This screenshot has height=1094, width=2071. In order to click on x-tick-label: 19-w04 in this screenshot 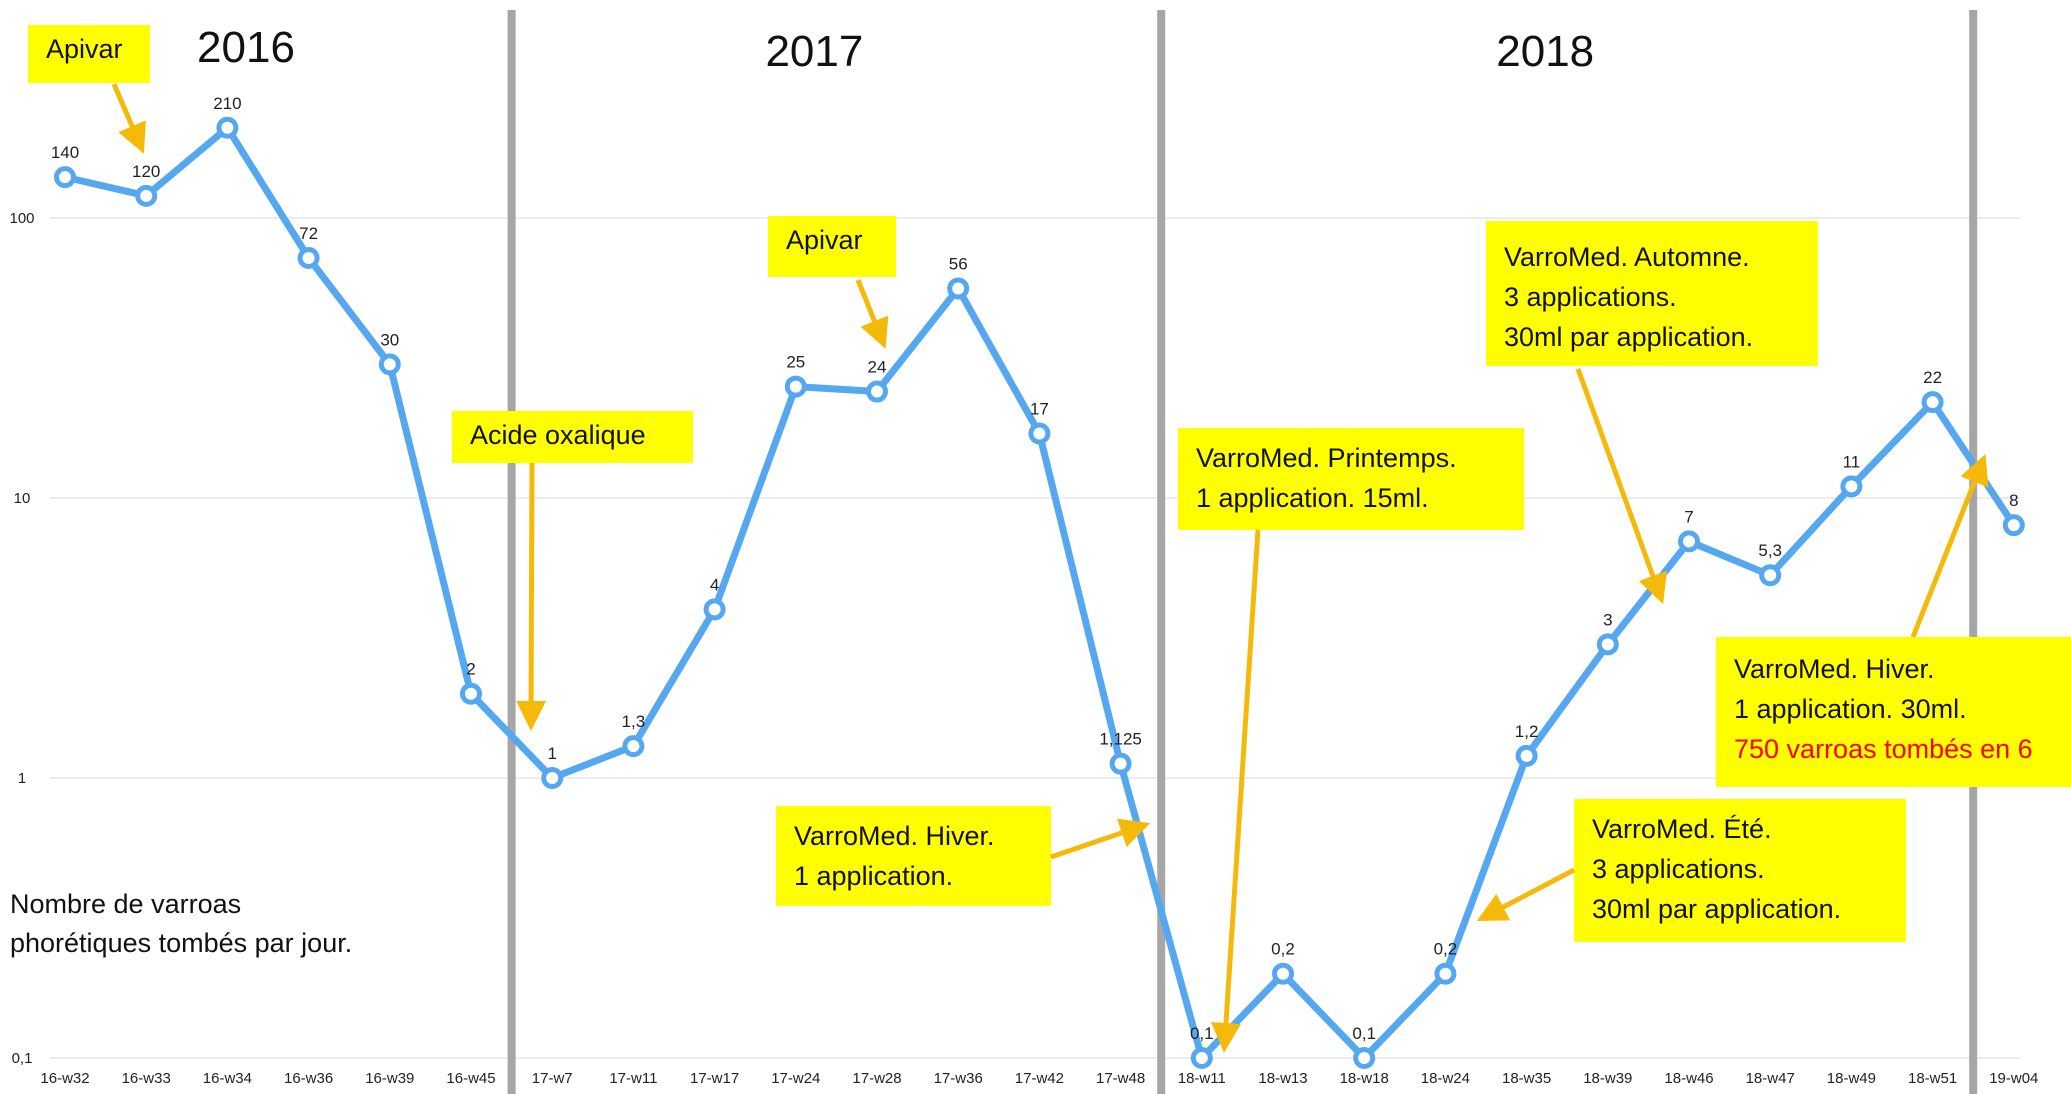, I will do `click(2013, 1078)`.